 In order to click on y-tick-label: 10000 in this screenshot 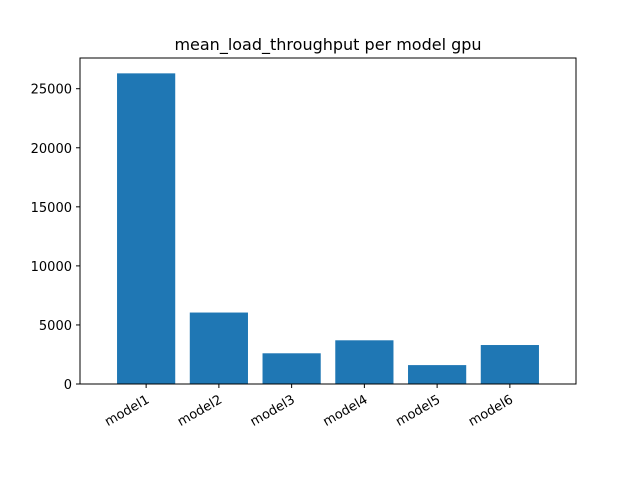, I will do `click(51, 267)`.